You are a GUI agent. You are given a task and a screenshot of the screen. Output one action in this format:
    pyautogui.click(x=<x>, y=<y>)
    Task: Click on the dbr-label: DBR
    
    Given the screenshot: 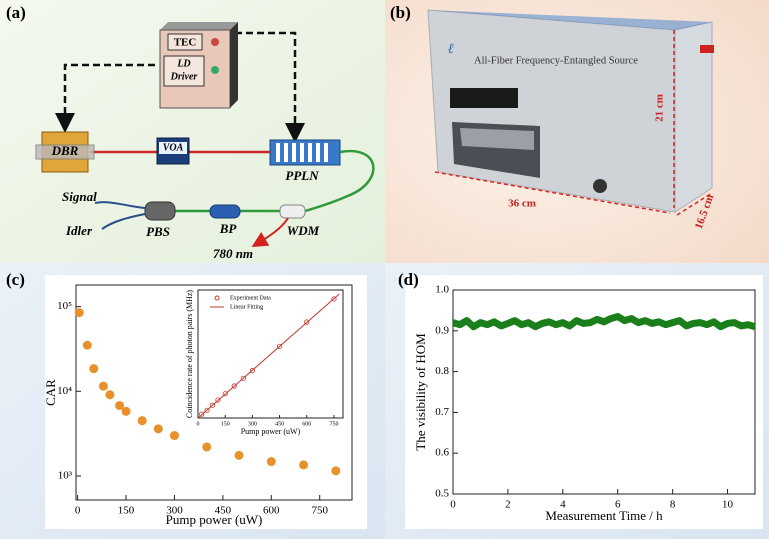 What is the action you would take?
    pyautogui.click(x=65, y=150)
    